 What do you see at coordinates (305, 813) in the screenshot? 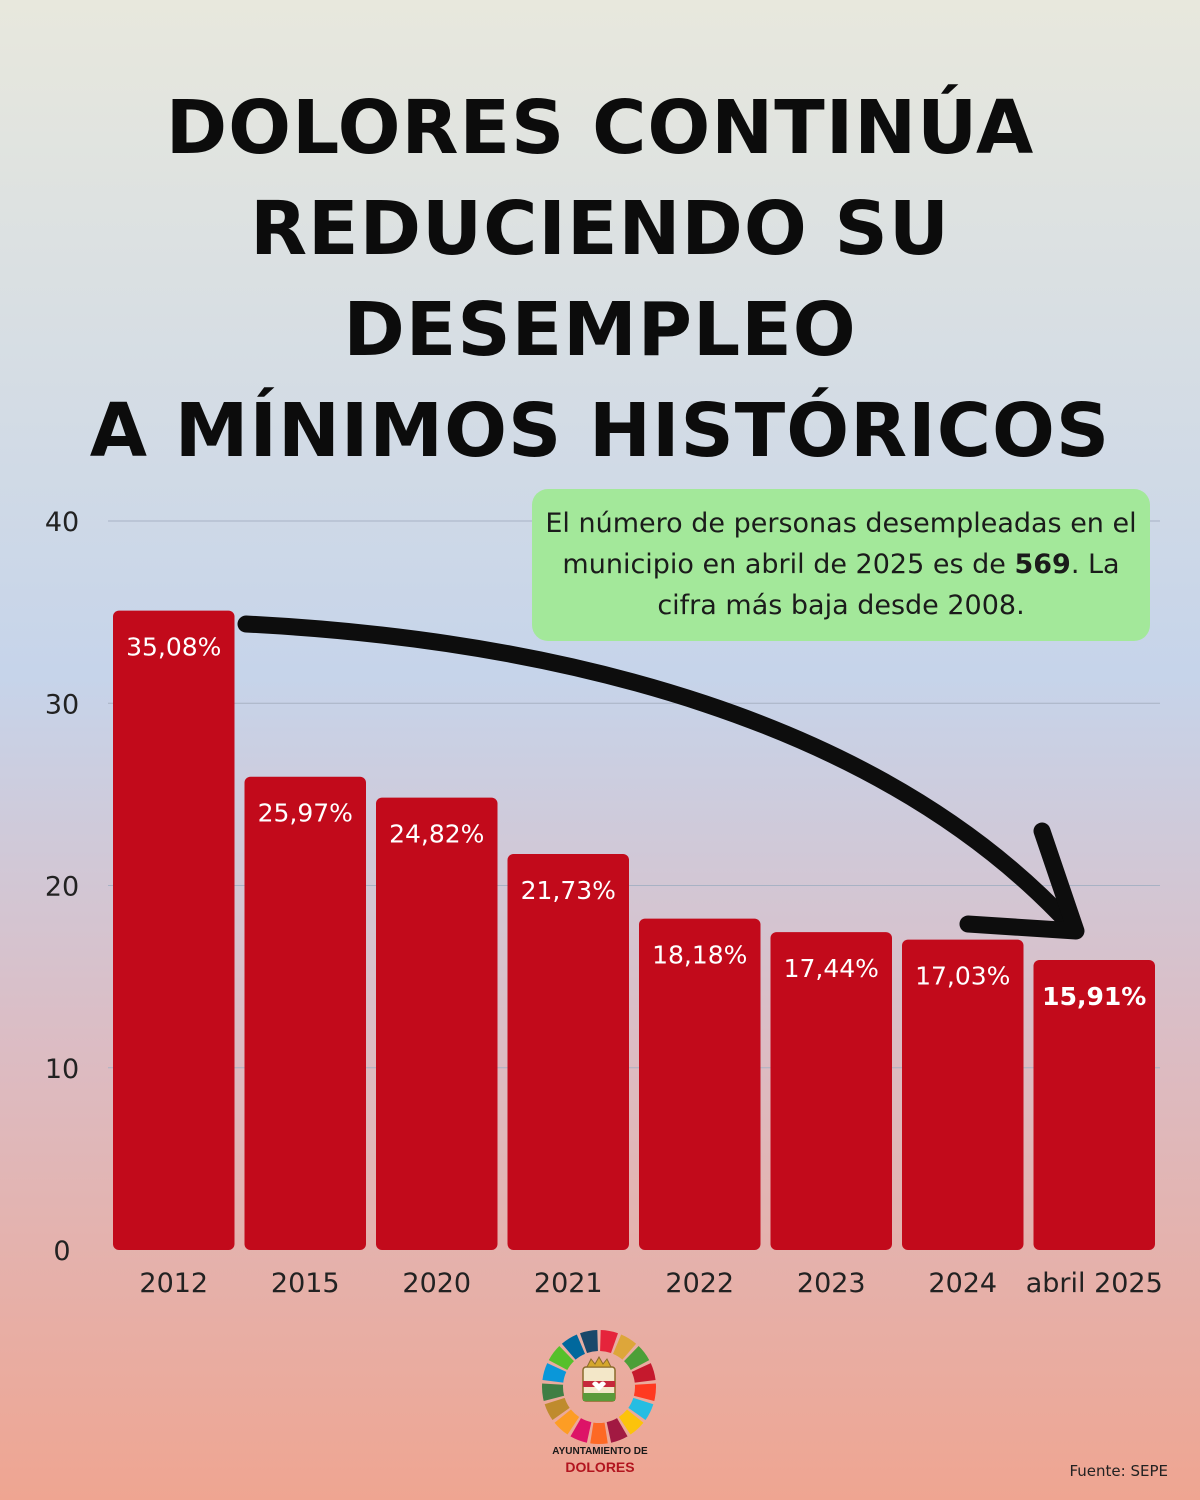
I see `data-label: 25,97%` at bounding box center [305, 813].